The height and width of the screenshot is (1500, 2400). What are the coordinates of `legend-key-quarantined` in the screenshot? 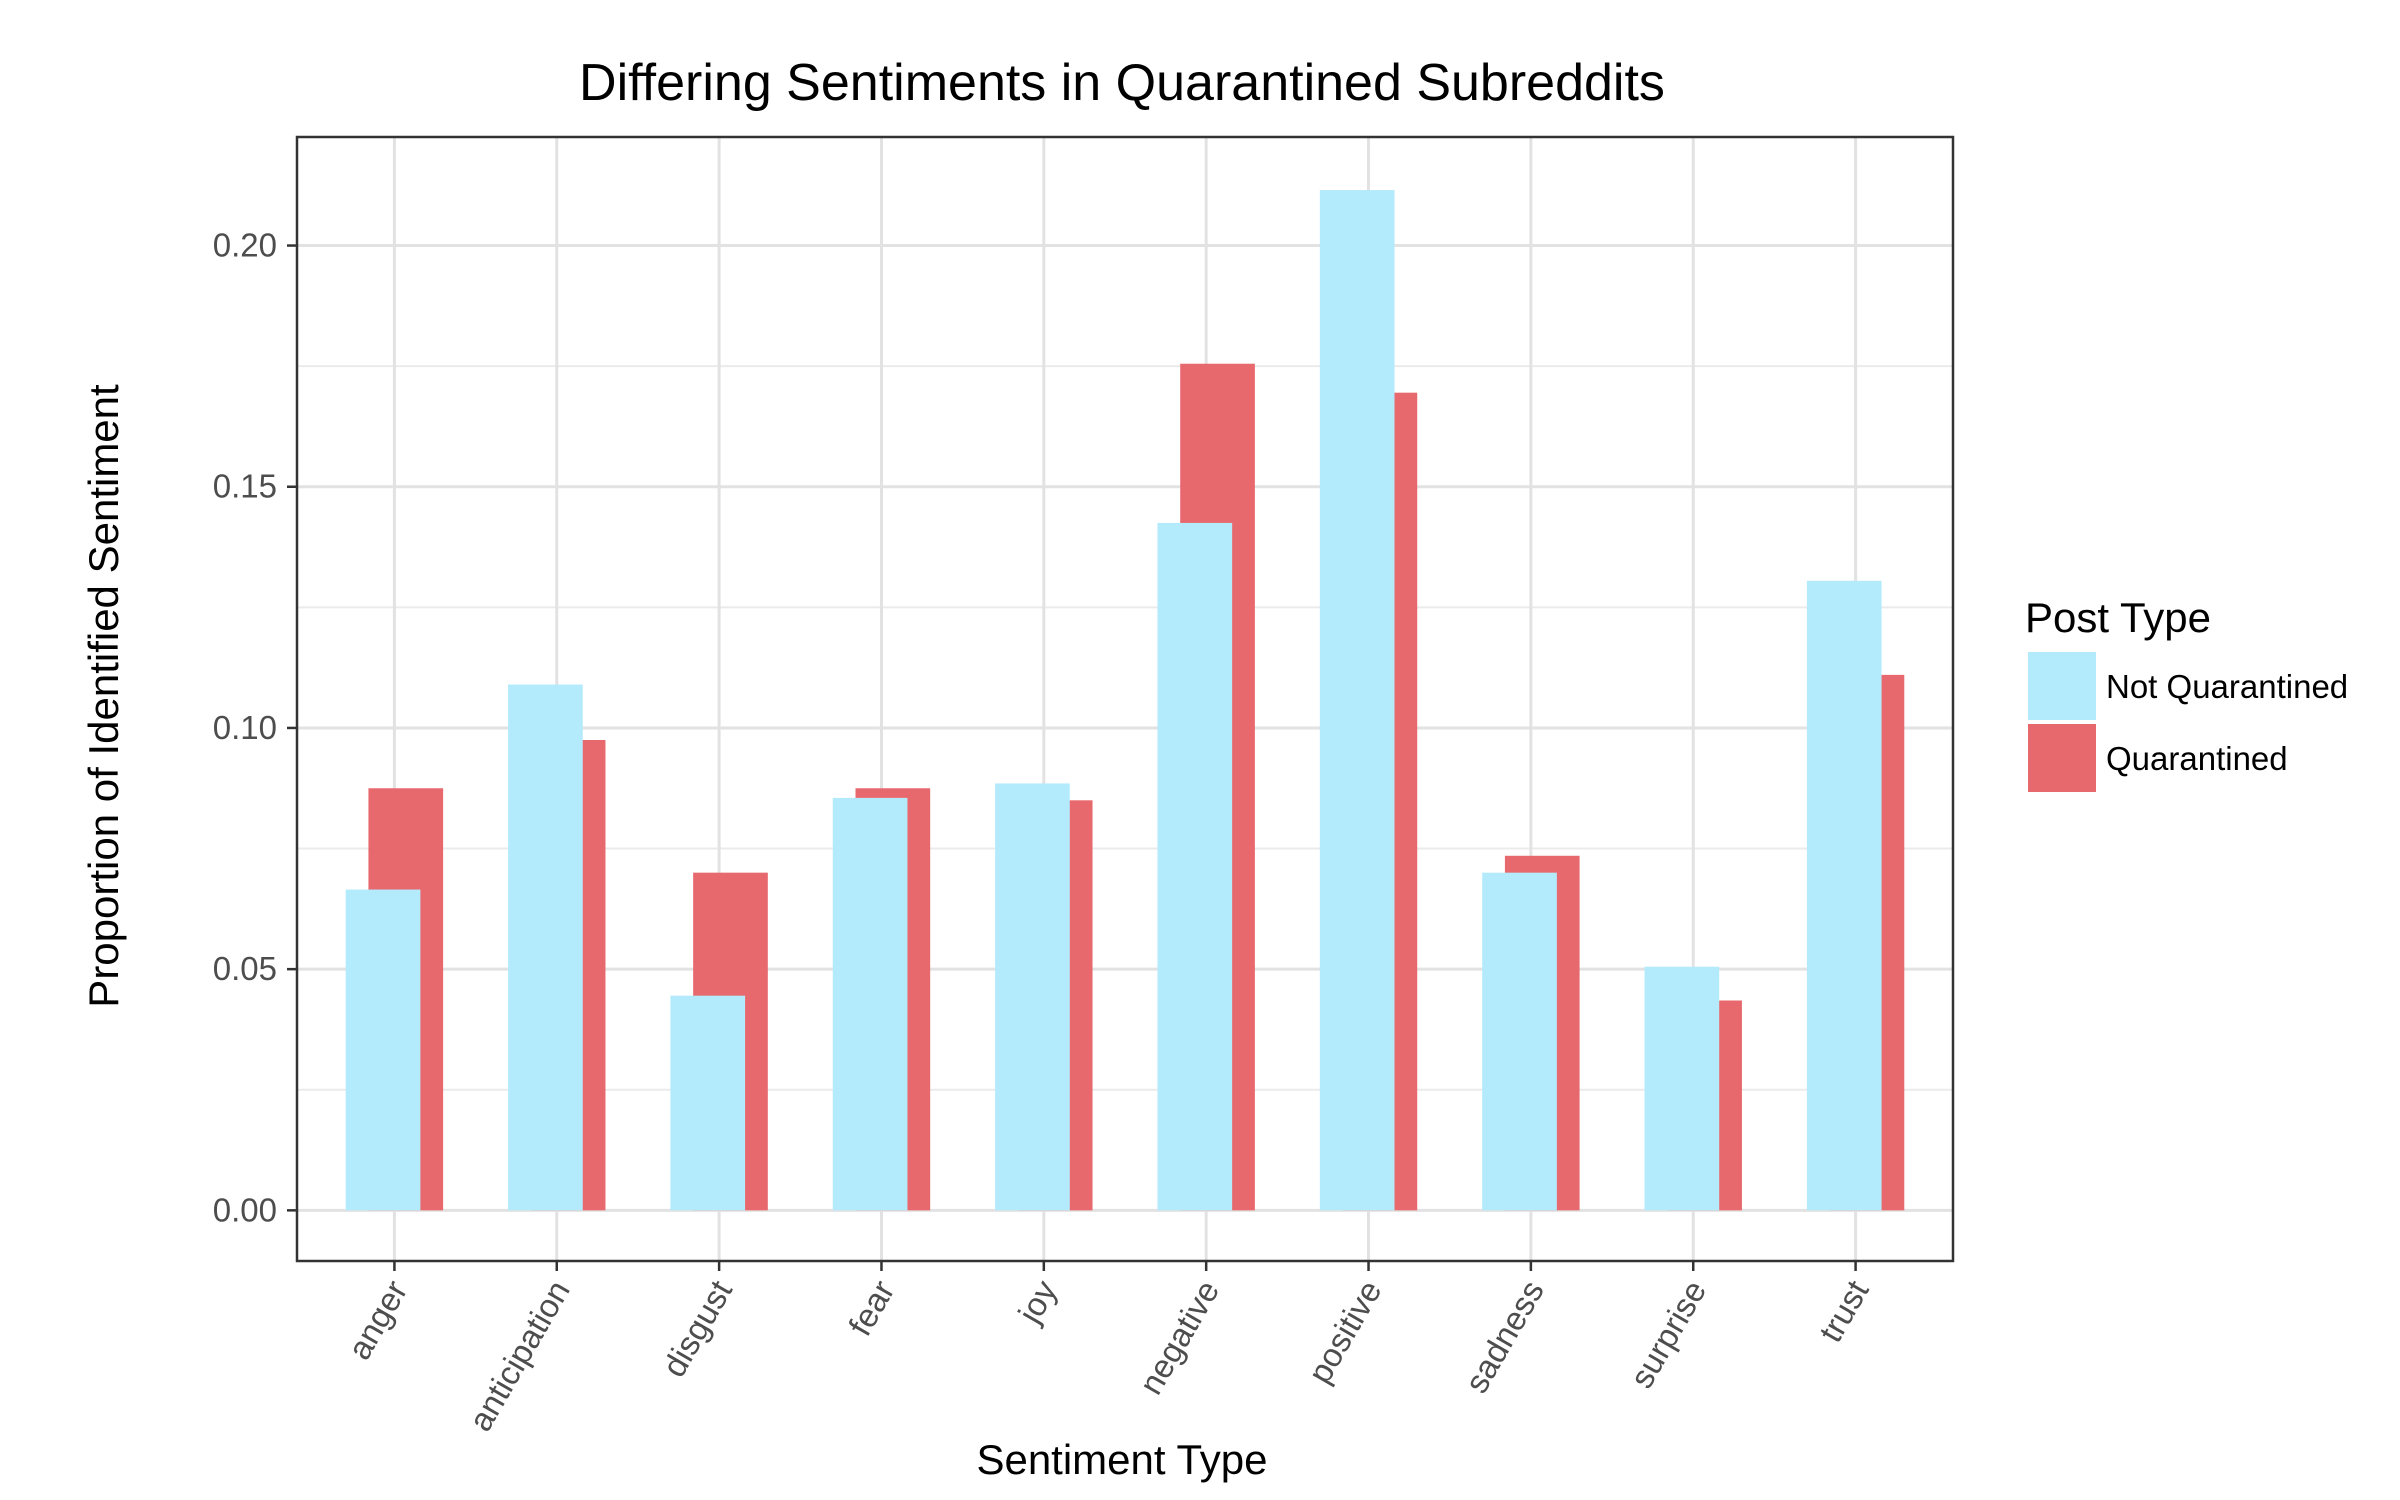 It's located at (2062, 758).